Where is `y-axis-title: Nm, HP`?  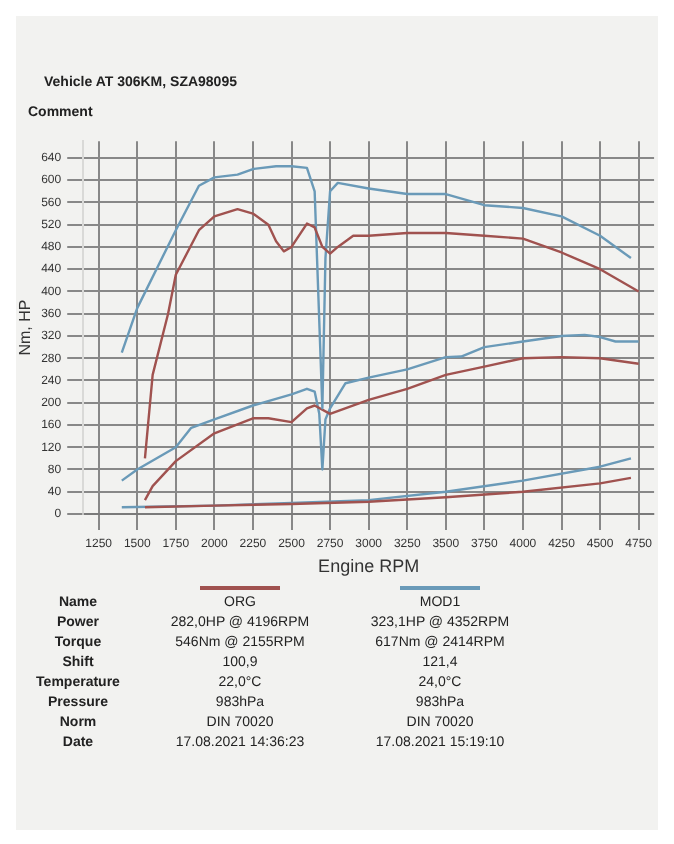 y-axis-title: Nm, HP is located at coordinates (25, 327).